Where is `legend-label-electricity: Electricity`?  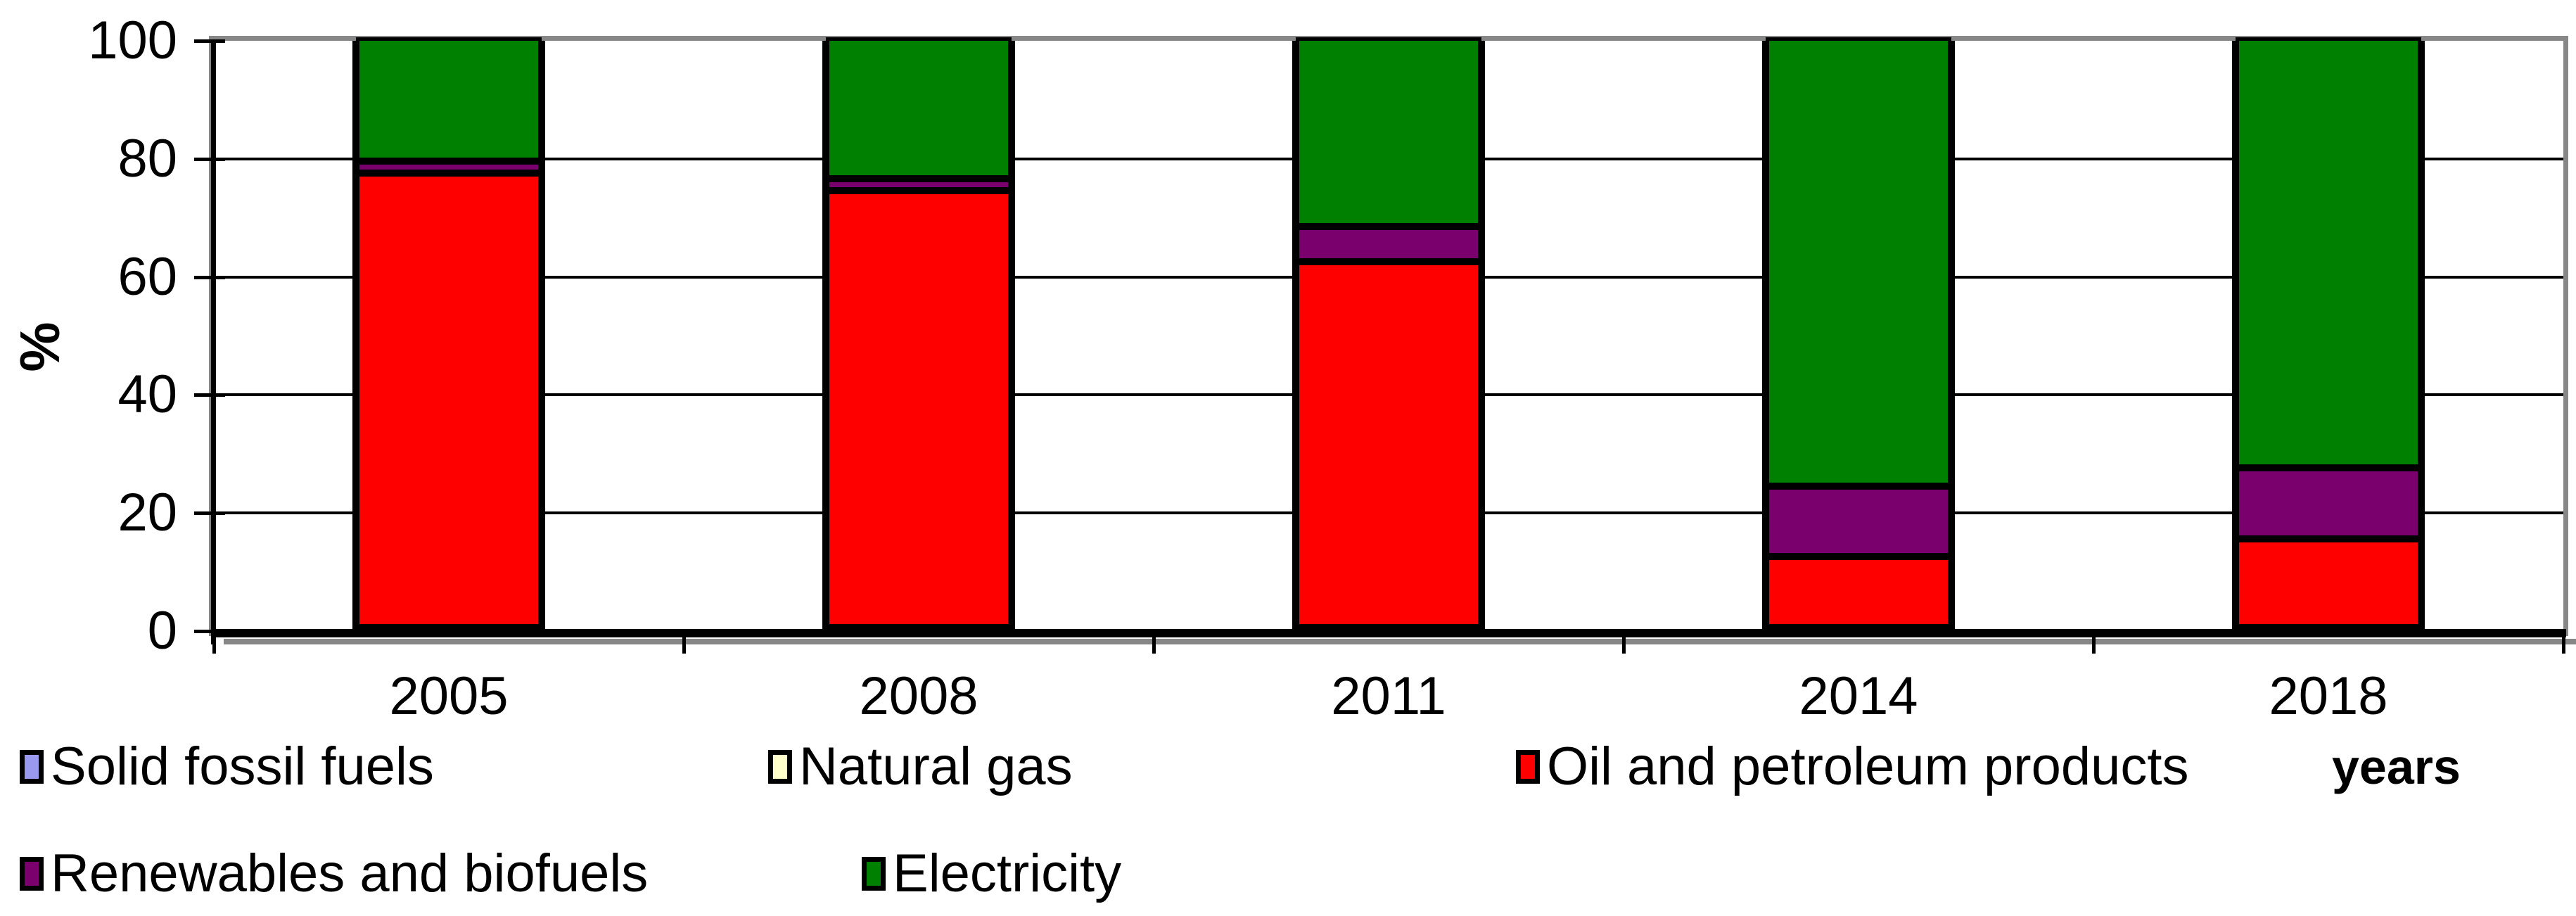
legend-label-electricity: Electricity is located at coordinates (1007, 874).